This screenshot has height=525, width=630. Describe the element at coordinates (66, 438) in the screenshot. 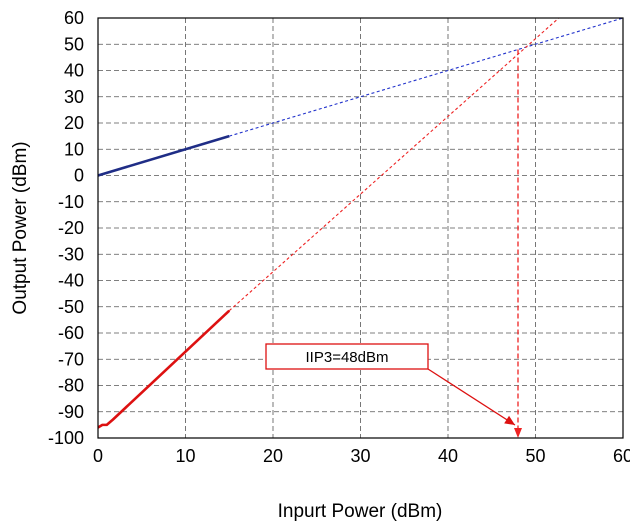

I see `y-tick-label: -100` at that location.